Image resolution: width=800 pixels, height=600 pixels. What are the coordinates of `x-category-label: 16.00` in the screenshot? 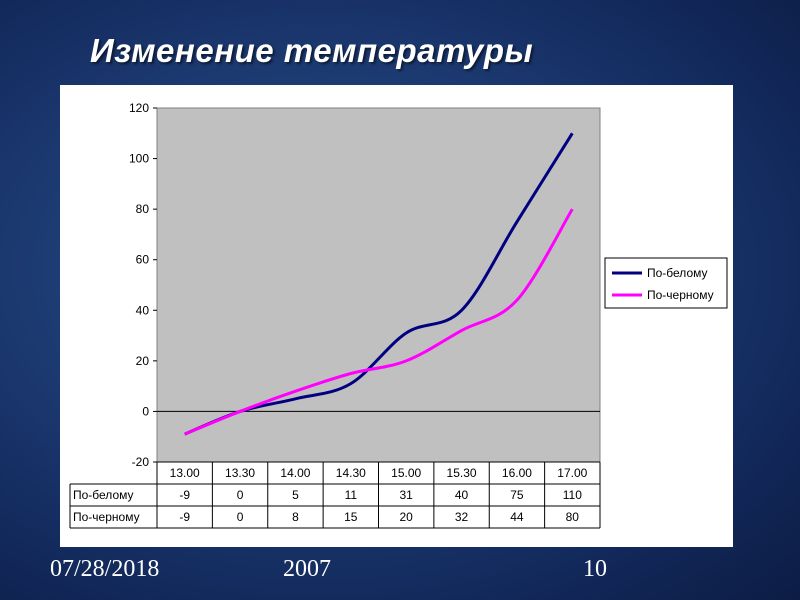 It's located at (517, 473).